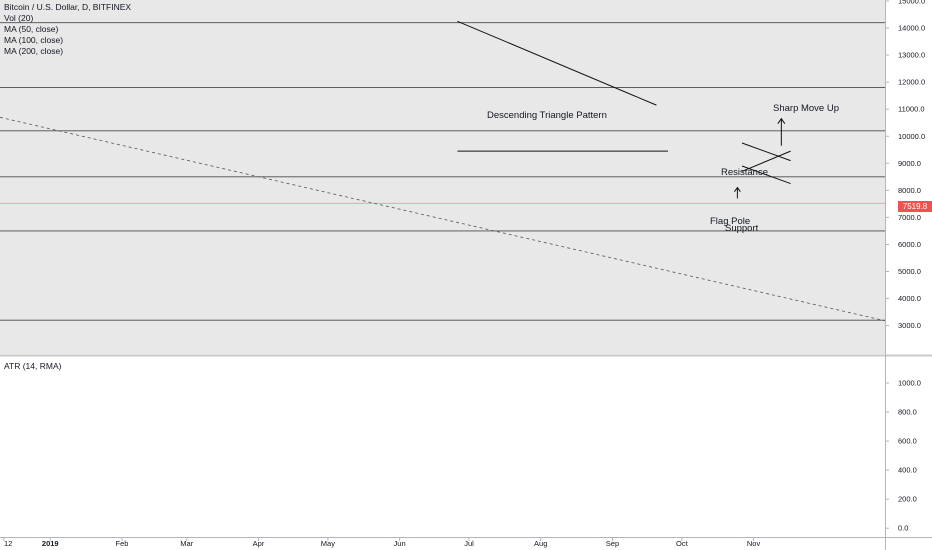 The width and height of the screenshot is (932, 550). What do you see at coordinates (909, 383) in the screenshot?
I see `atr-axis-label: 1000.0` at bounding box center [909, 383].